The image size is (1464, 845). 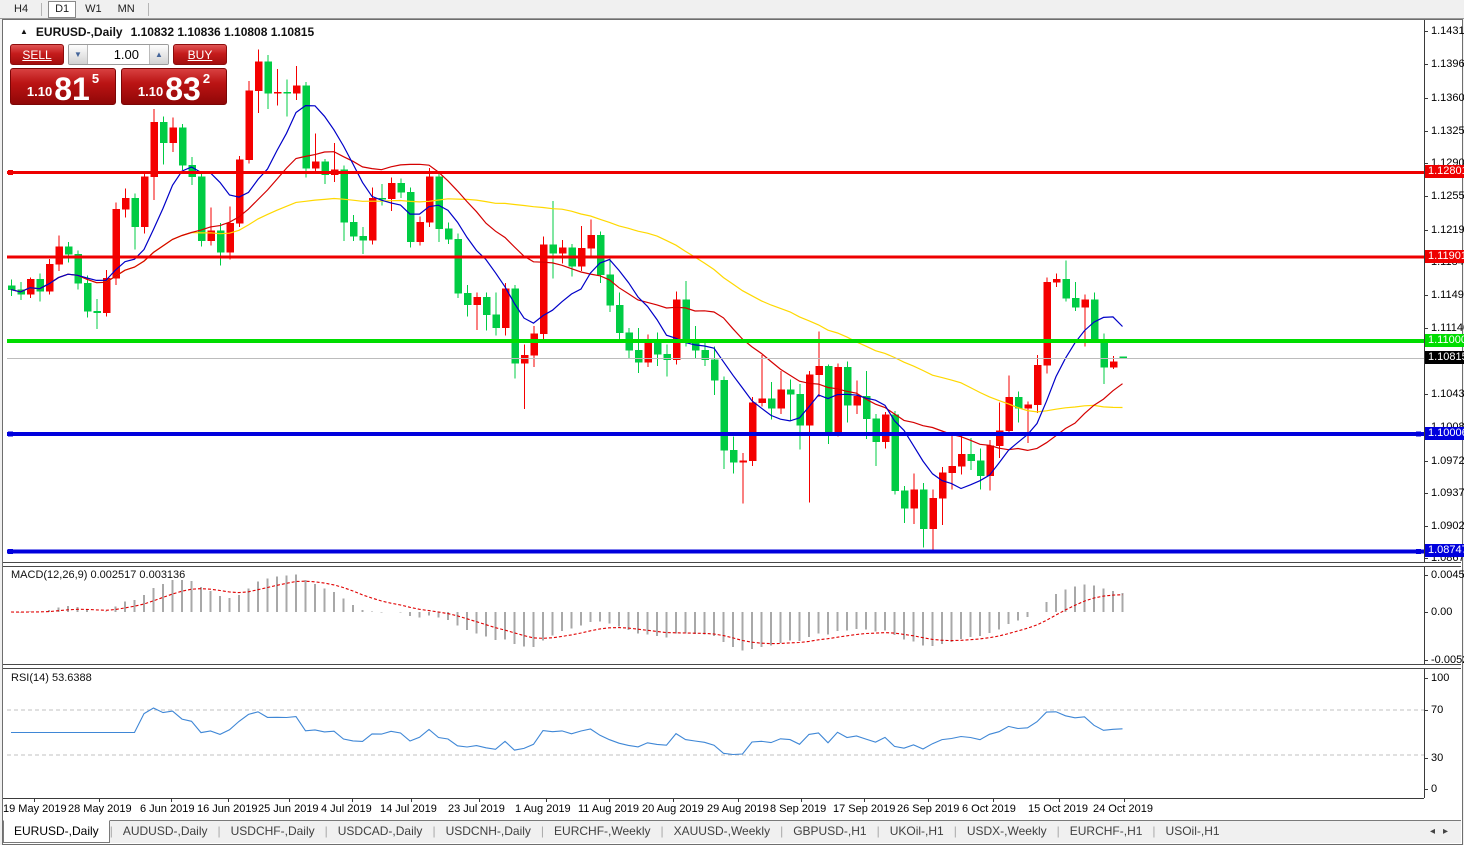 What do you see at coordinates (200, 54) in the screenshot?
I see `buy-button: BUY` at bounding box center [200, 54].